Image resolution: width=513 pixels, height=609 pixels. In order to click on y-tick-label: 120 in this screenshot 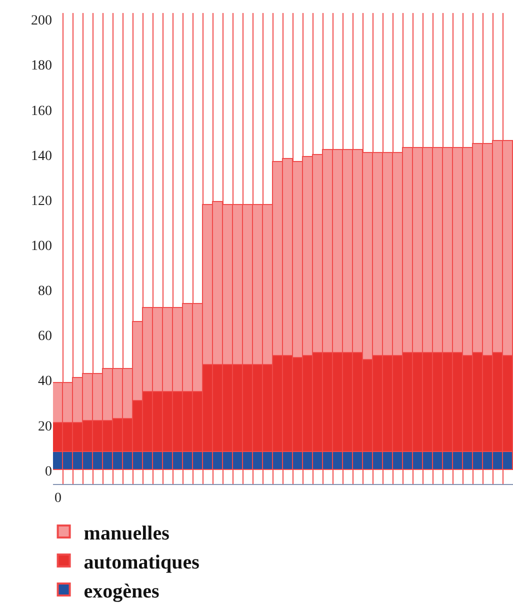, I will do `click(41, 201)`.